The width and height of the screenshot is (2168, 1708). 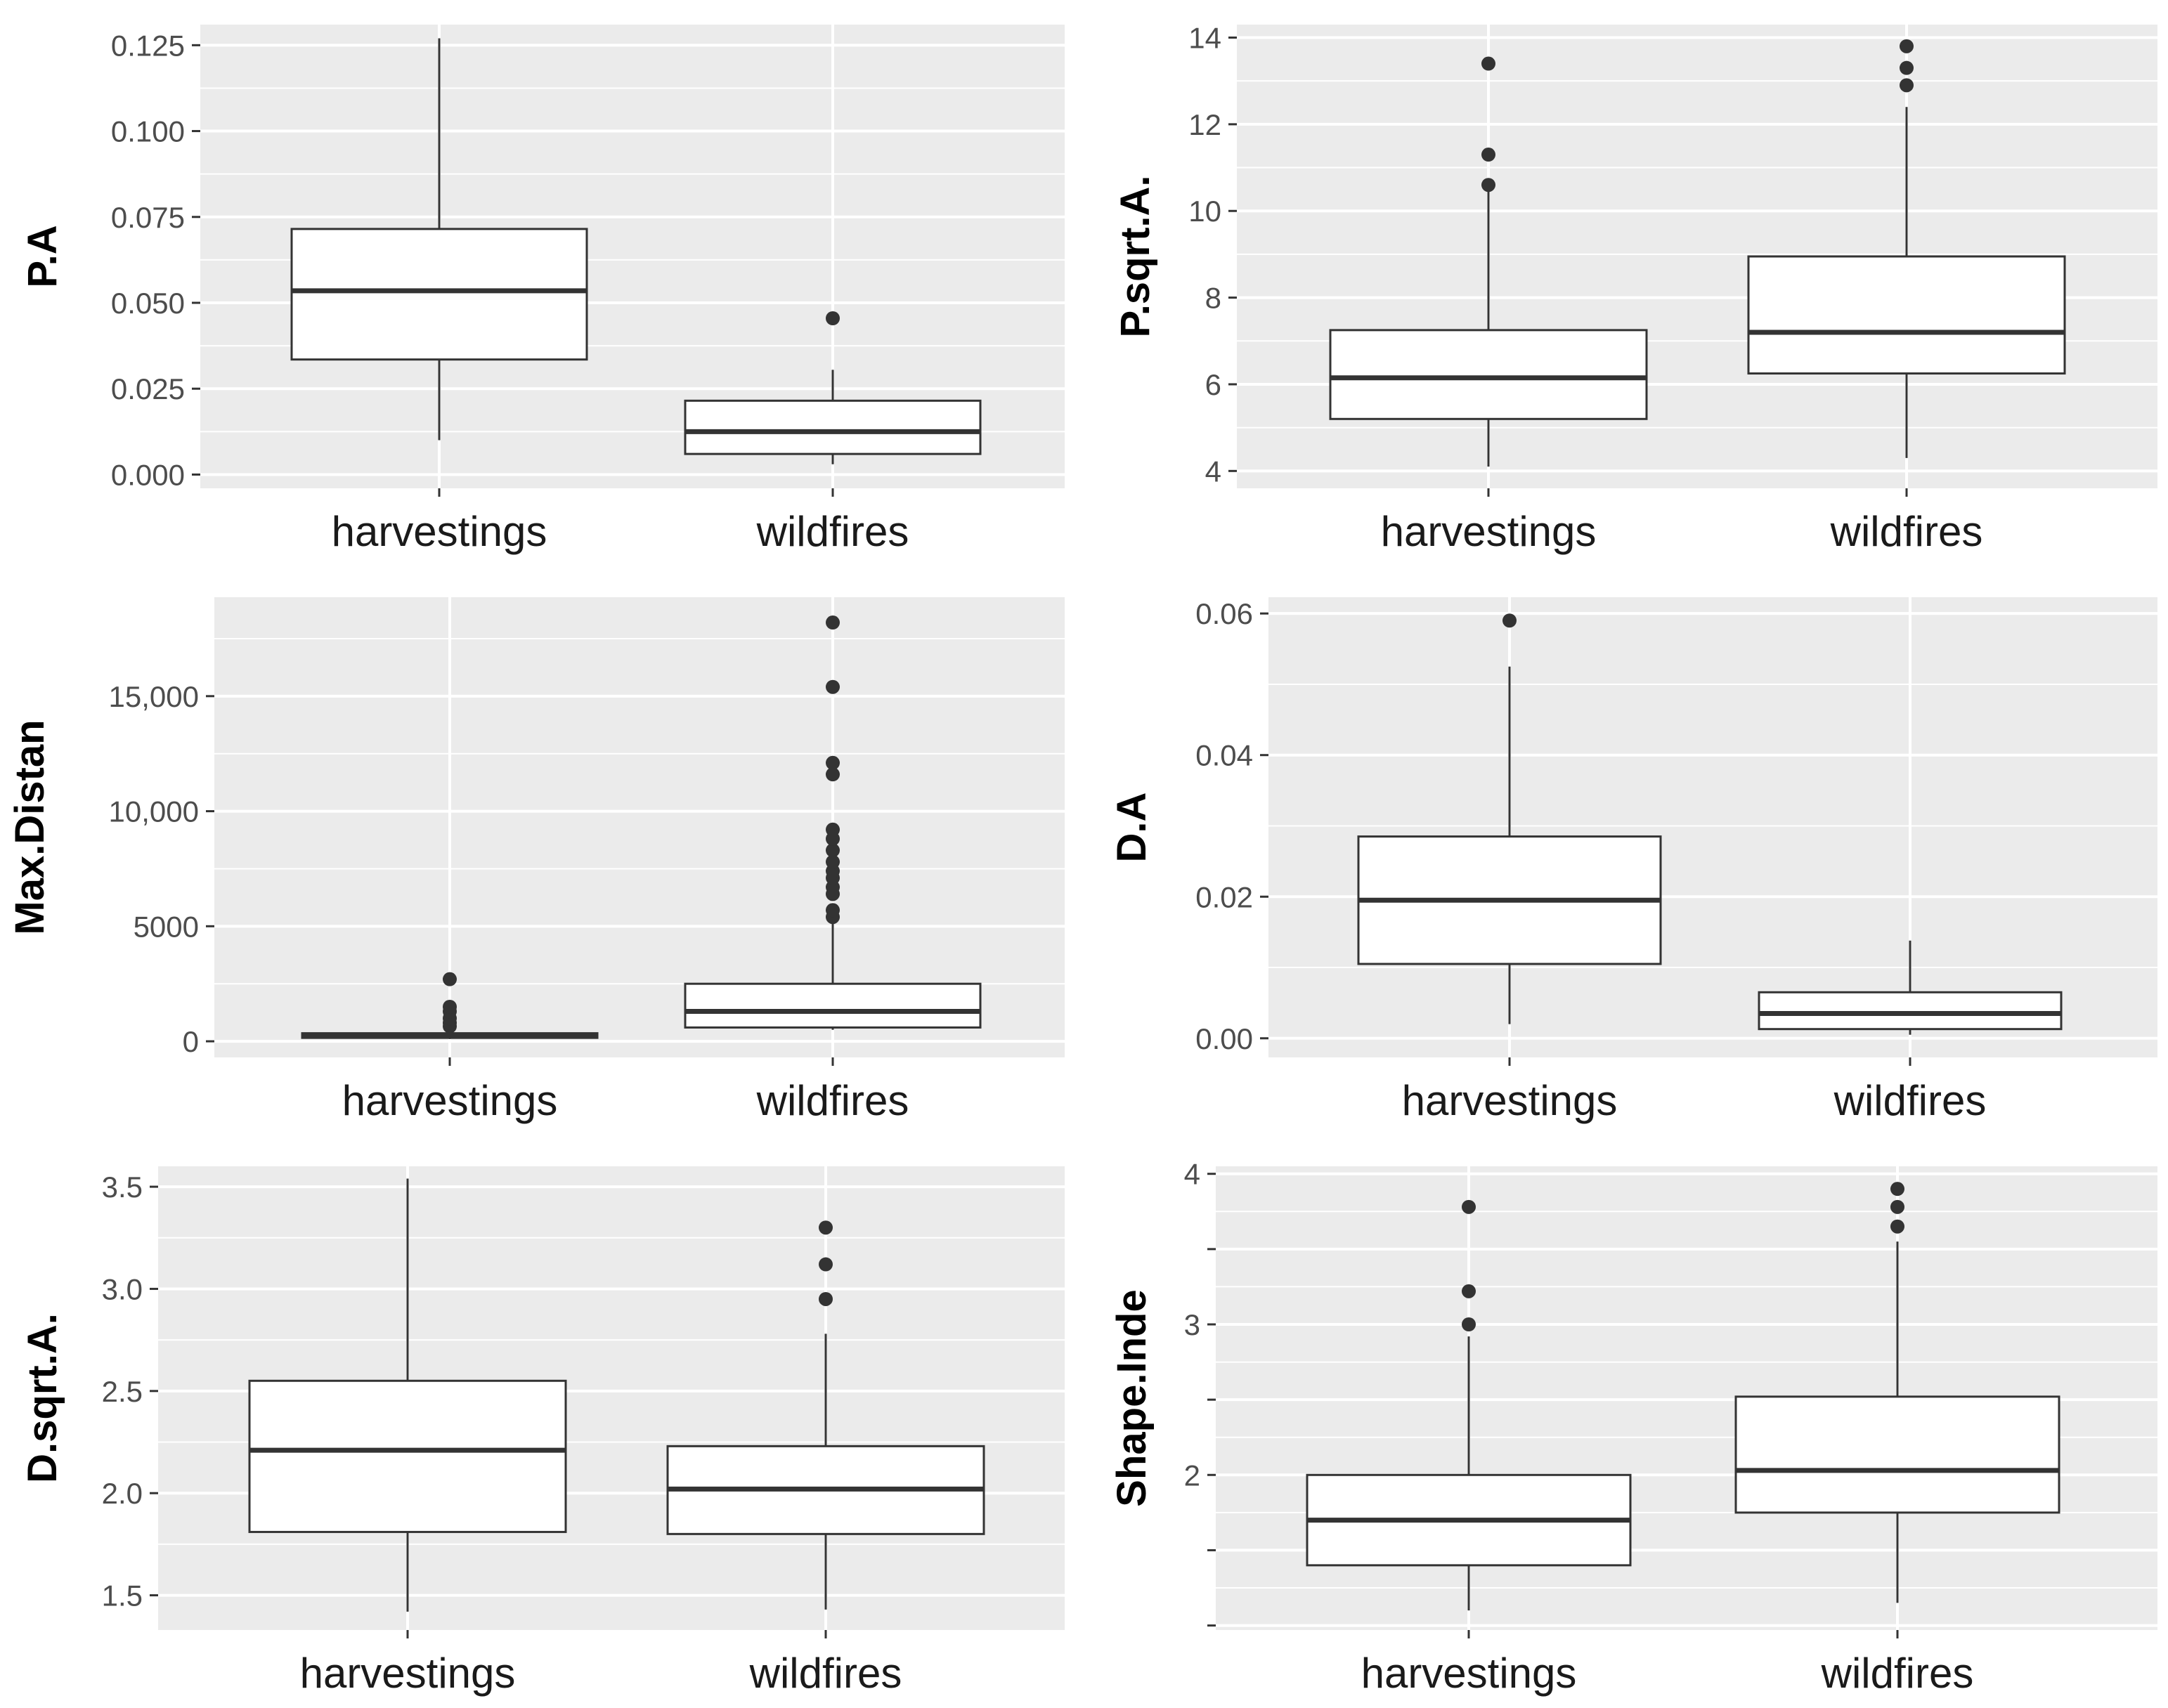 I want to click on y-axis-label: P.sqrt.A., so click(x=1135, y=256).